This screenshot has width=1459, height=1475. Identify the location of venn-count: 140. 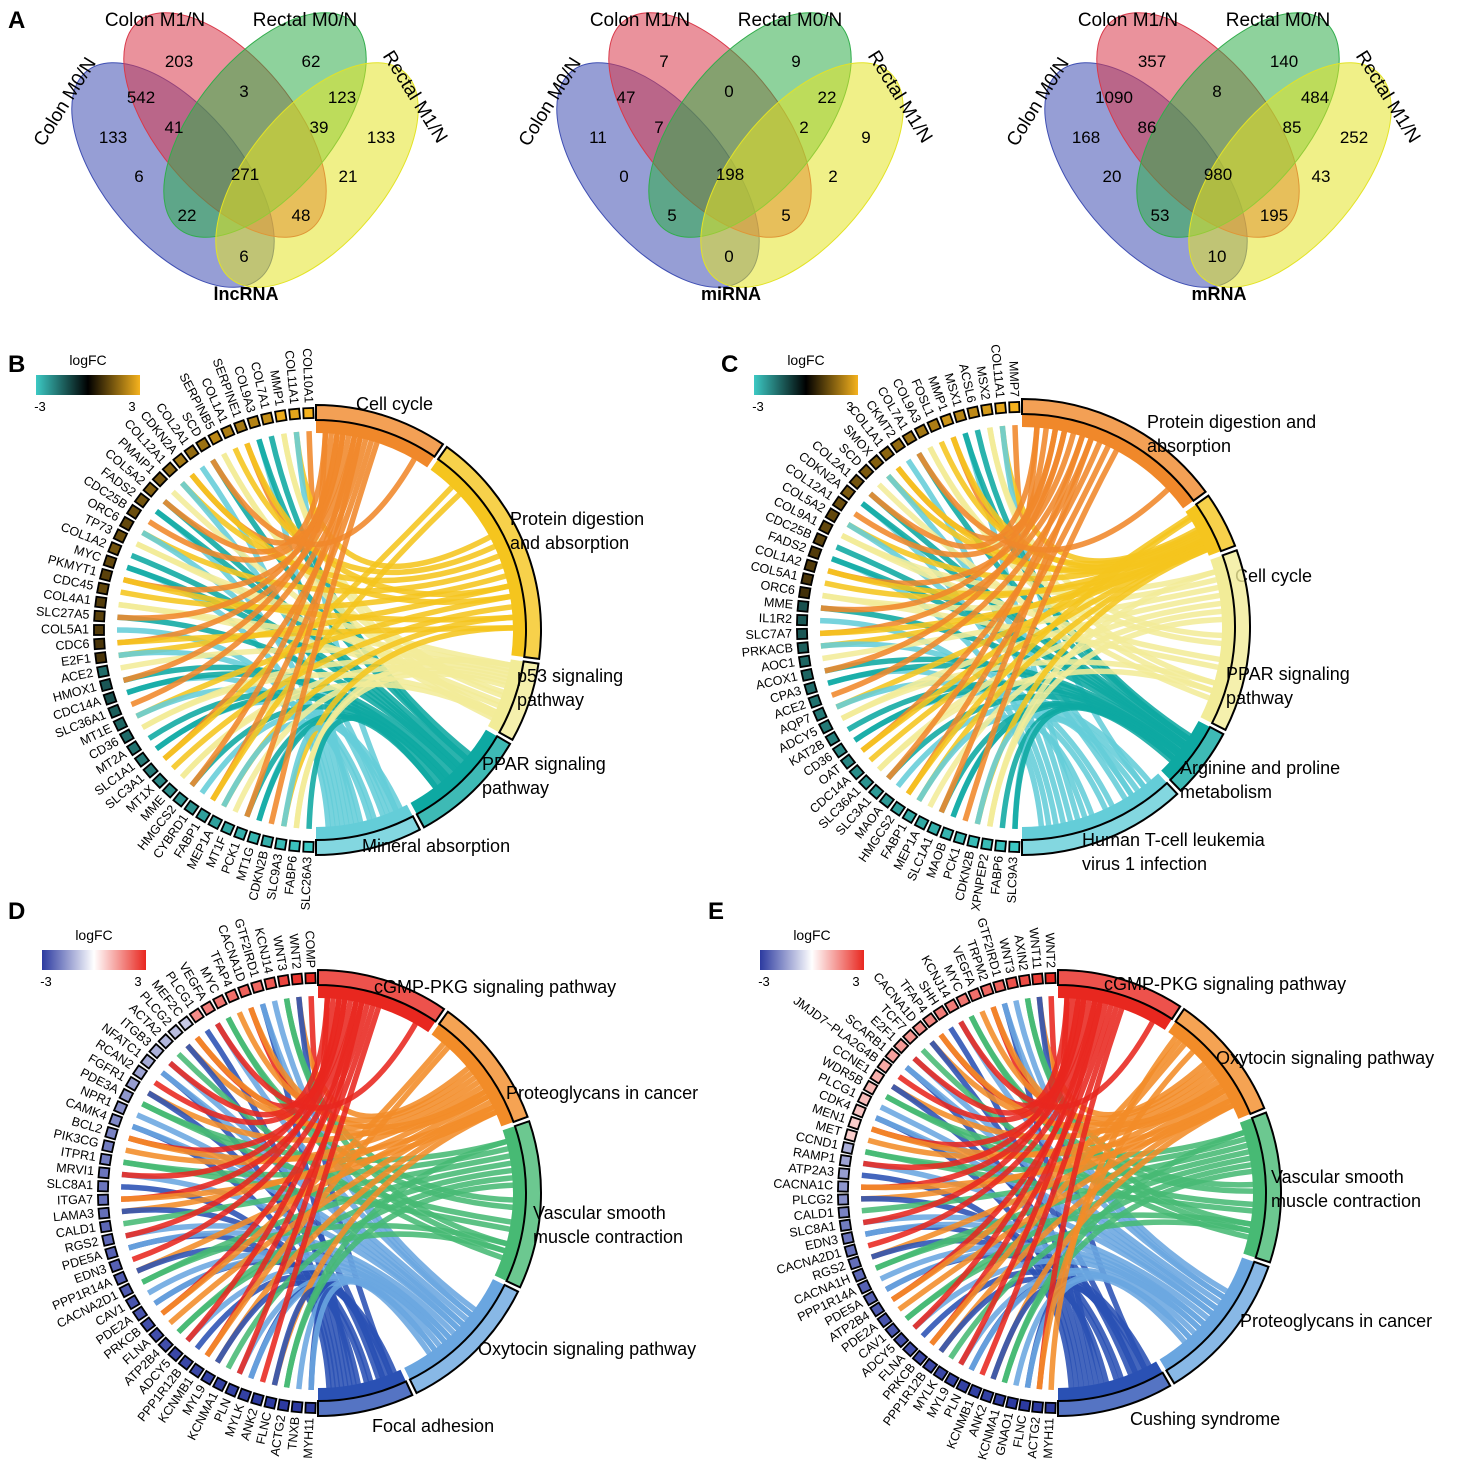
(1284, 61).